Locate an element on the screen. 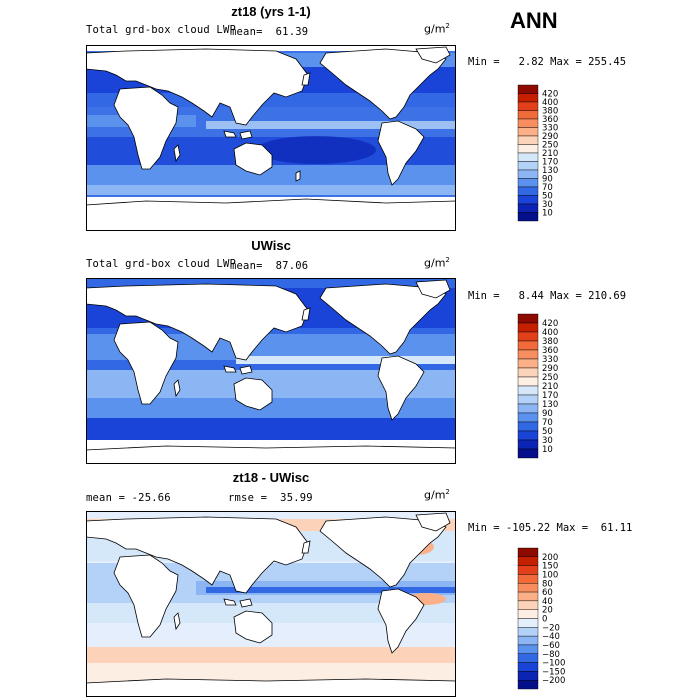 The image size is (700, 700). colorbar-tick-label: 200 is located at coordinates (550, 558).